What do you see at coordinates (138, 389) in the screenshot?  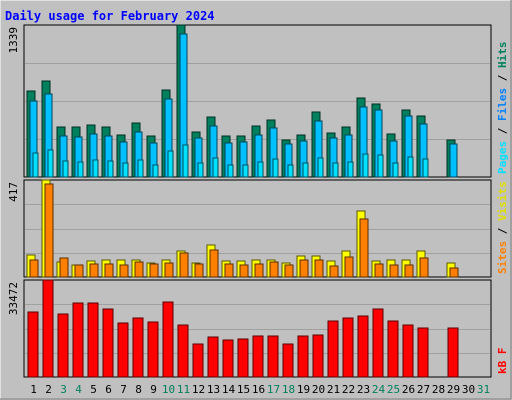 I see `x-tick-label-day-8: 8` at bounding box center [138, 389].